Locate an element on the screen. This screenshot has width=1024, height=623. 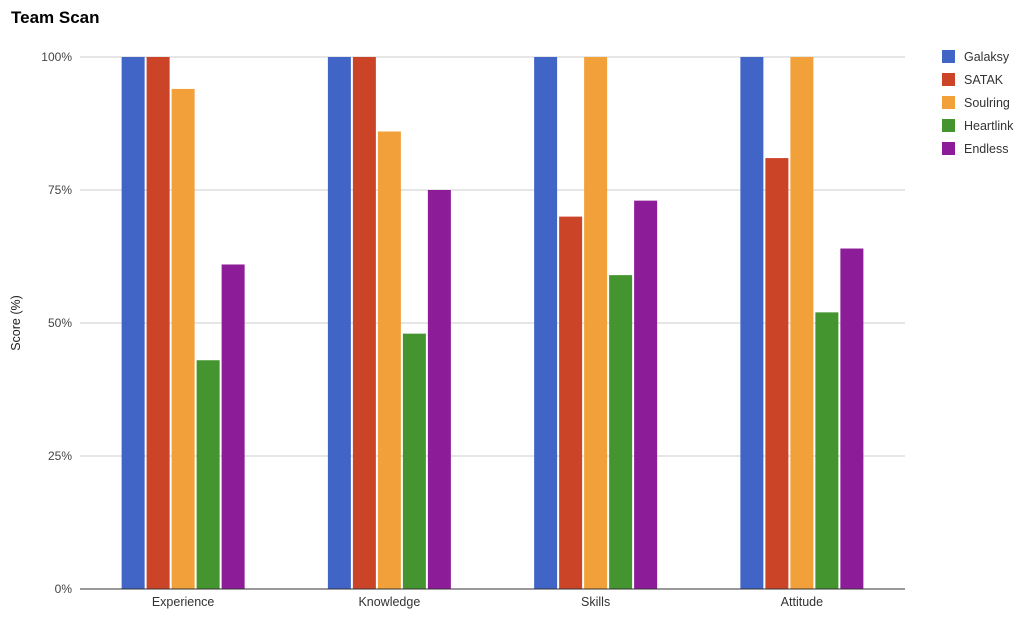
bar-heartlink-knowledge is located at coordinates (414, 461).